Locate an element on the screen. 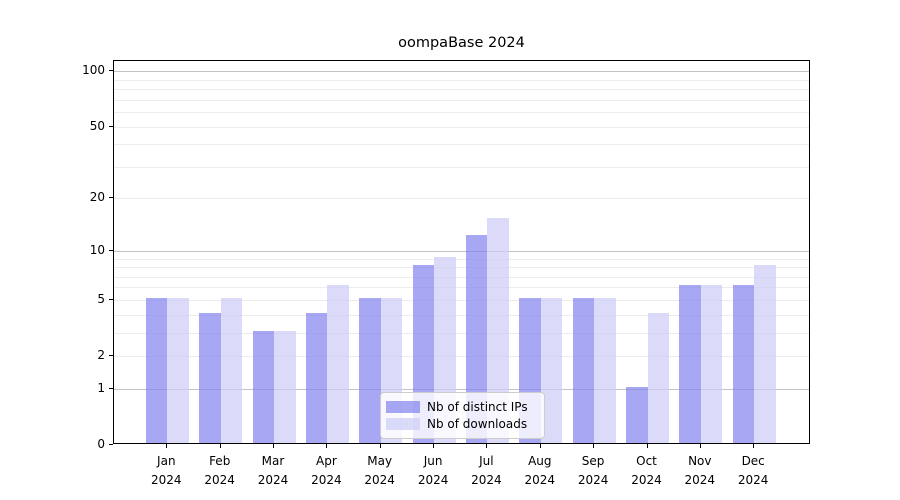  bar-distinct-ips-feb is located at coordinates (210, 377).